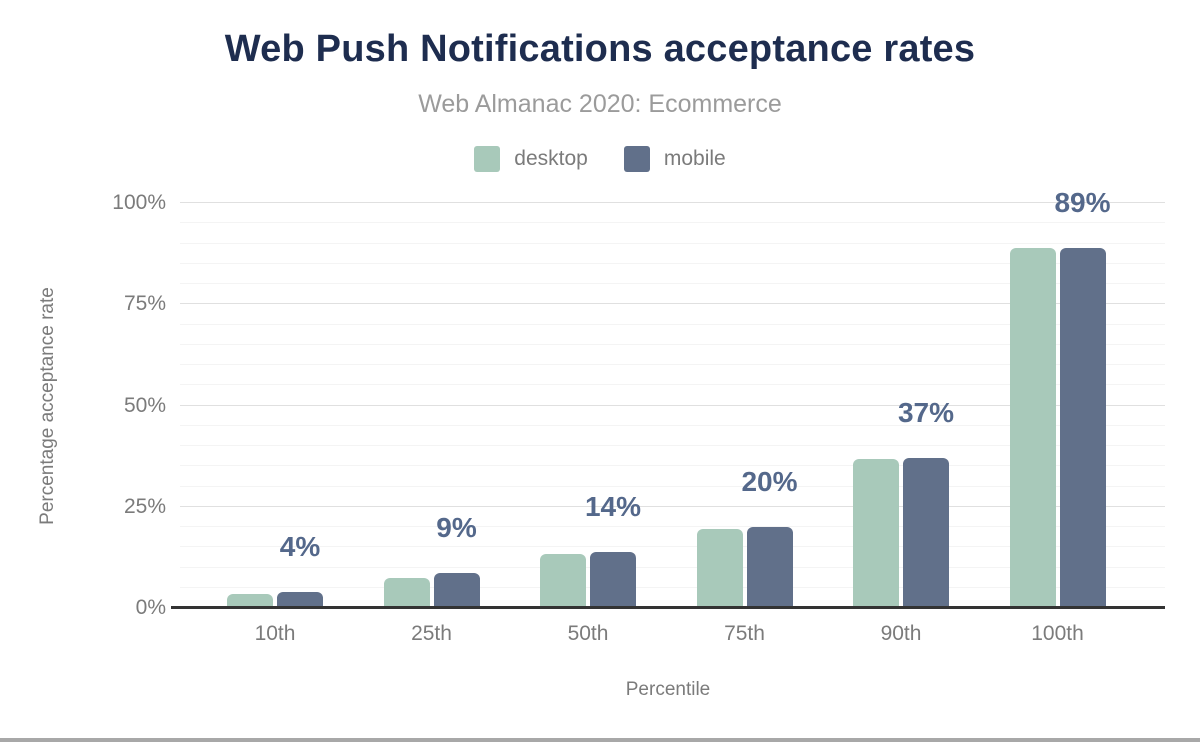 The image size is (1200, 742). What do you see at coordinates (636, 159) in the screenshot?
I see `legend-swatch-mobile` at bounding box center [636, 159].